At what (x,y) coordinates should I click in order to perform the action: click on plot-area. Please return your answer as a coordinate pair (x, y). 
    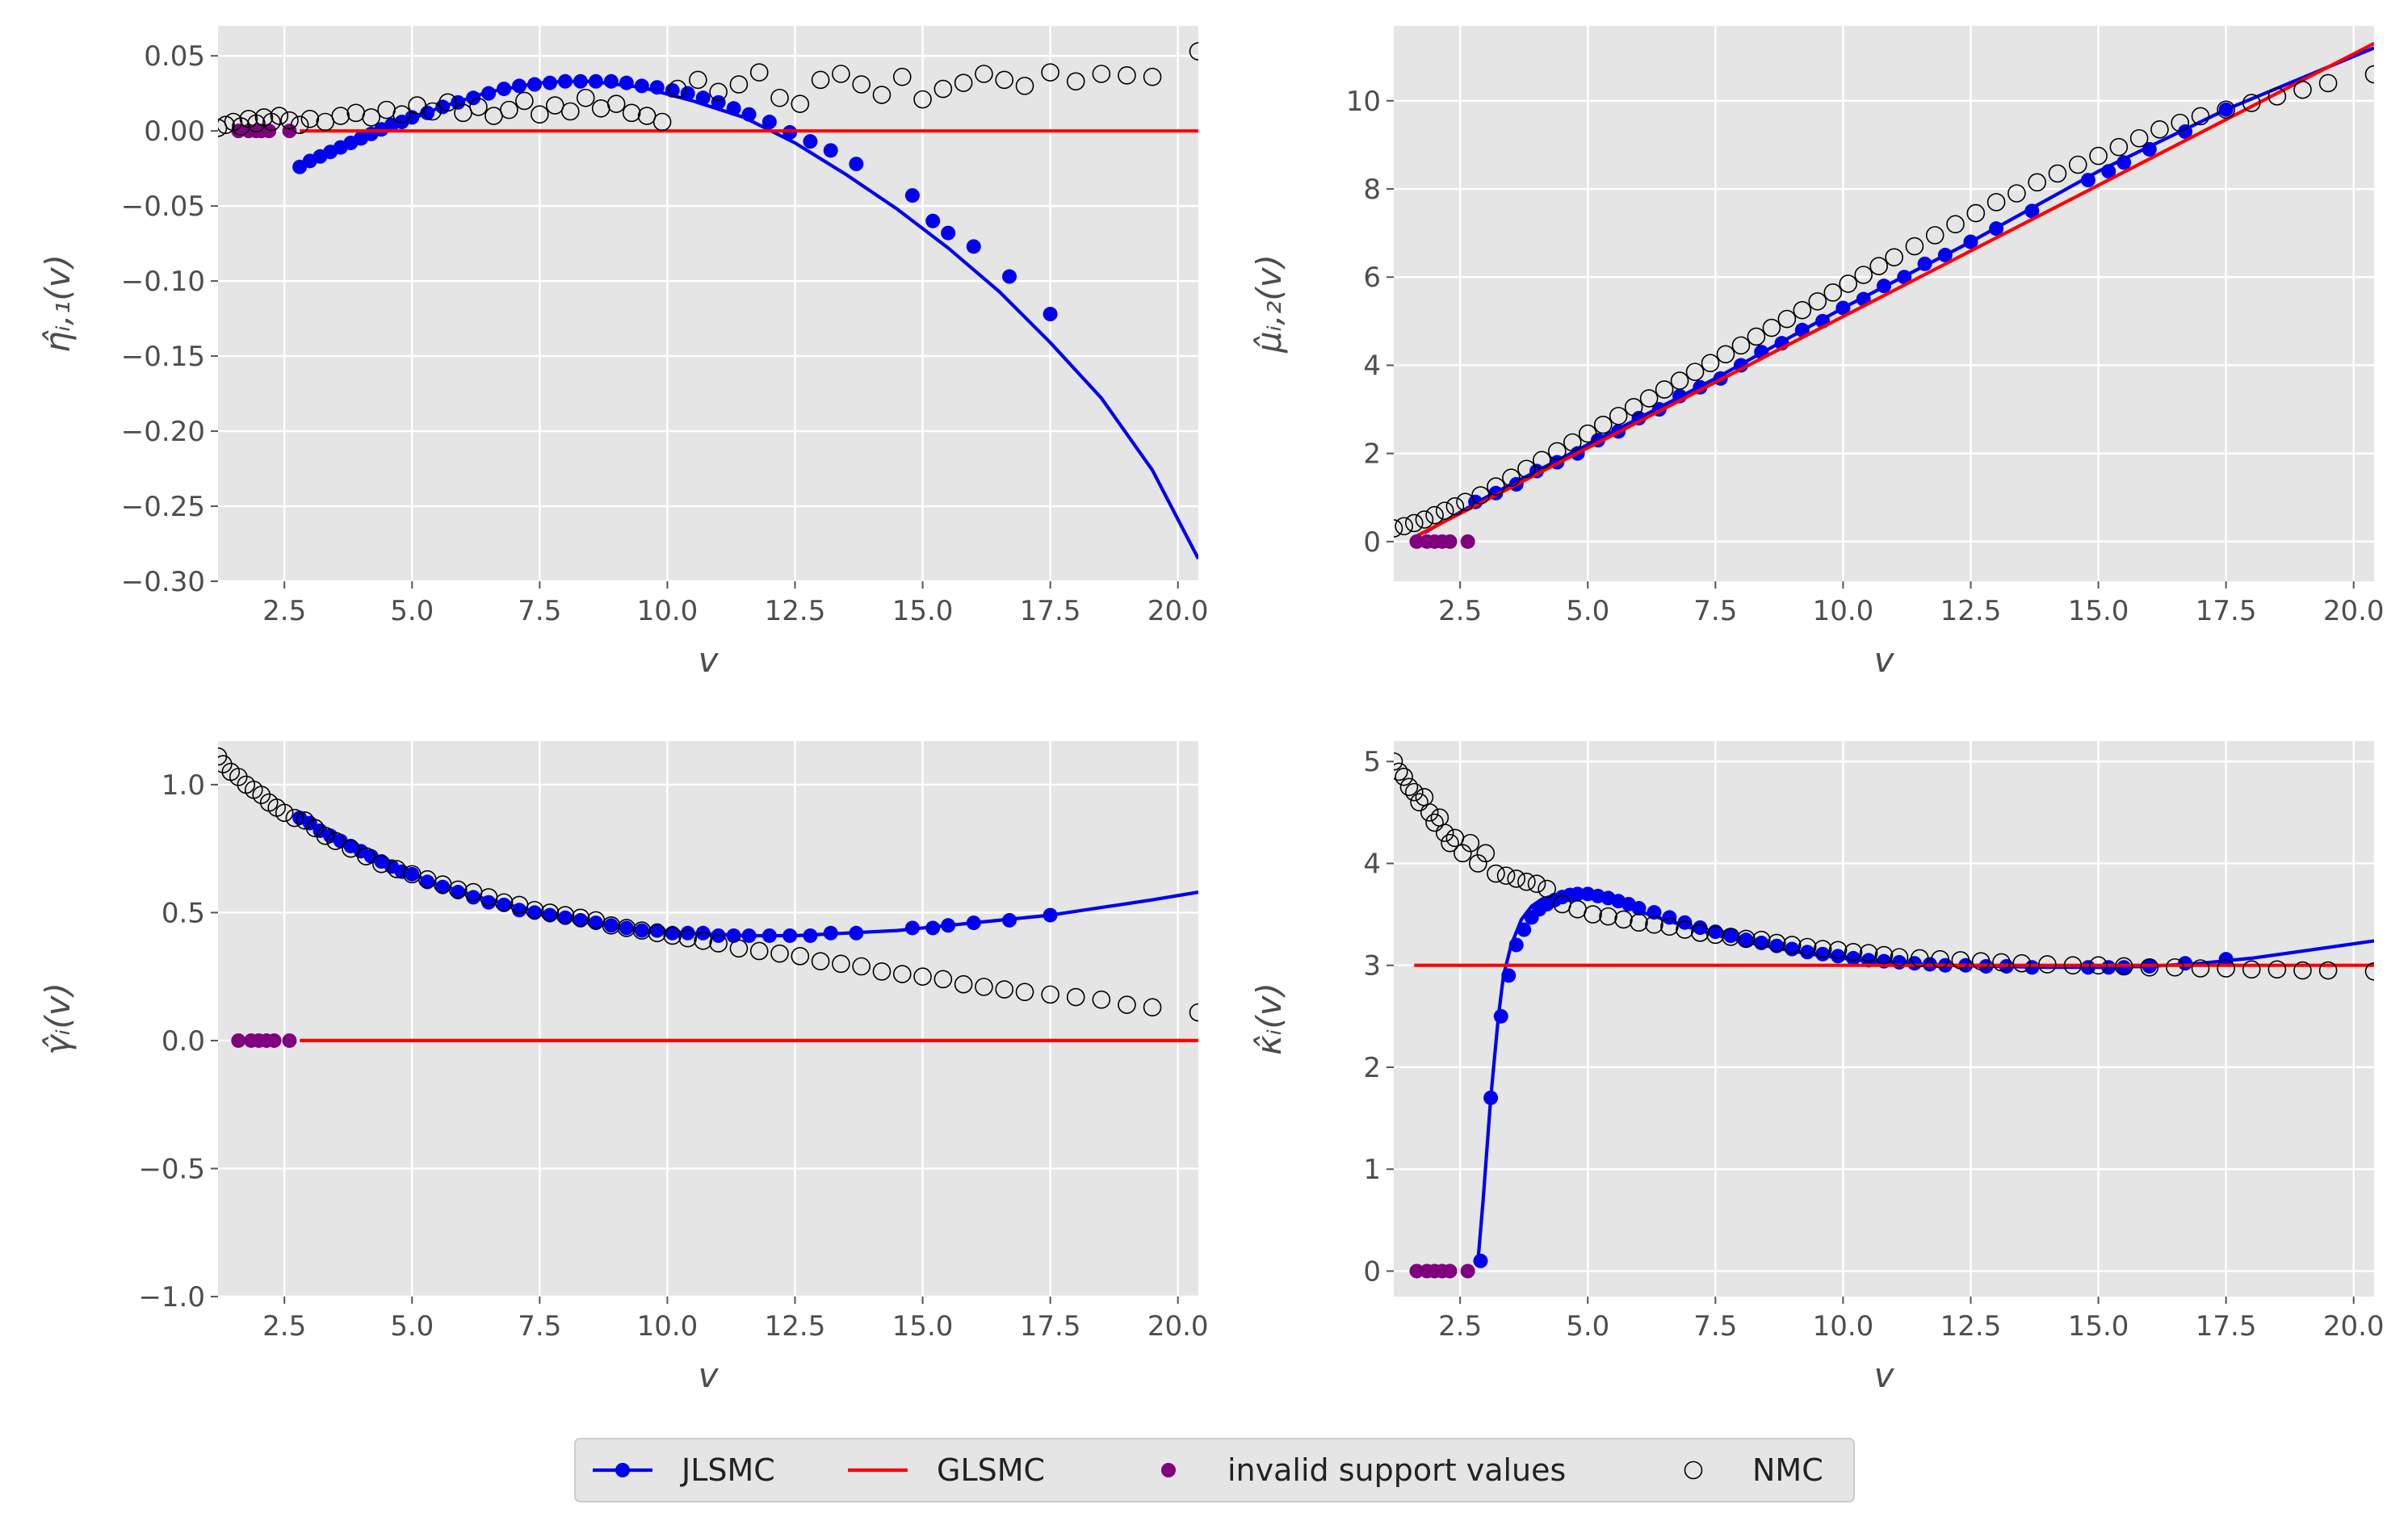
    Looking at the image, I should click on (708, 1019).